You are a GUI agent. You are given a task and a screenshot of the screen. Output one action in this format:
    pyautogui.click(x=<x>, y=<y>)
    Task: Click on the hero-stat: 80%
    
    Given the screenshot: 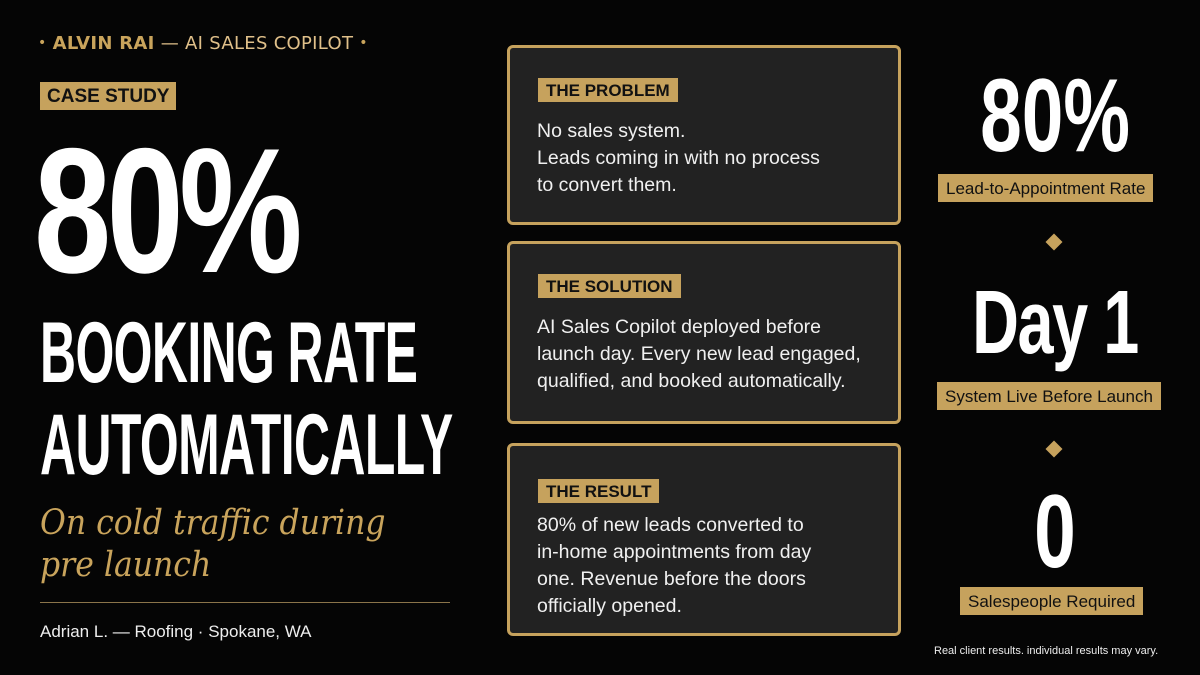 What is the action you would take?
    pyautogui.click(x=168, y=210)
    